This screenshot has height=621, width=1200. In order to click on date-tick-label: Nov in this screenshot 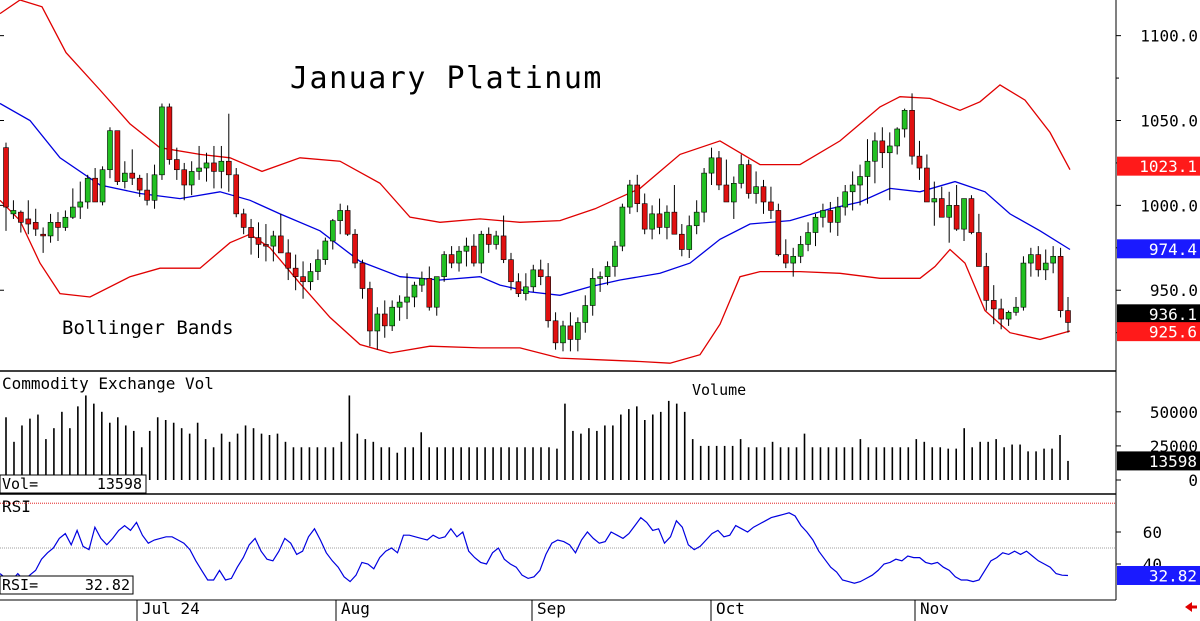, I will do `click(934, 608)`.